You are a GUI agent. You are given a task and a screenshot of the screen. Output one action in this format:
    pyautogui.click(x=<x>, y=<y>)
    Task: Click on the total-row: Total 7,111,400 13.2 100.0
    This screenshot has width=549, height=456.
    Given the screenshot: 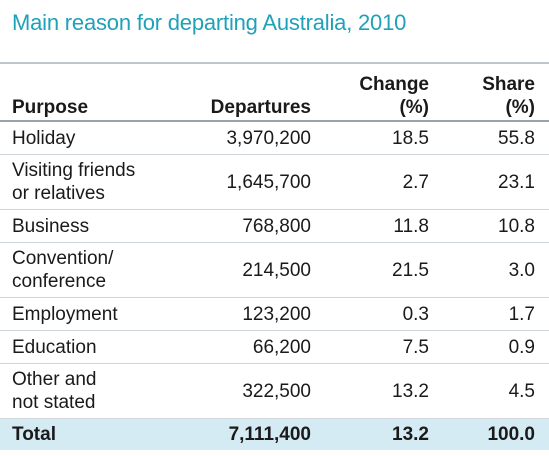 What is the action you would take?
    pyautogui.click(x=274, y=434)
    